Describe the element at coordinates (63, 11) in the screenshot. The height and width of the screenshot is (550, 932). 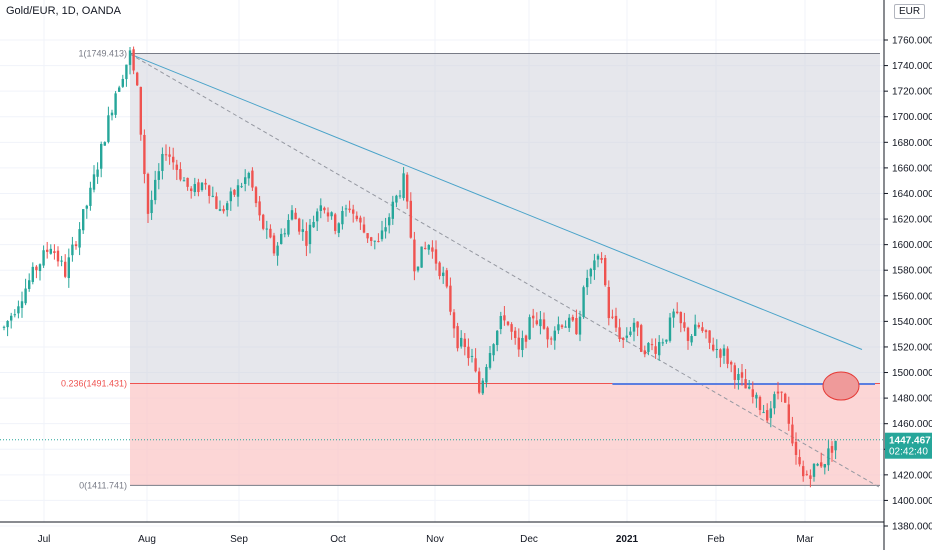
I see `symbol-title: Gold/EUR, 1D, OANDA` at that location.